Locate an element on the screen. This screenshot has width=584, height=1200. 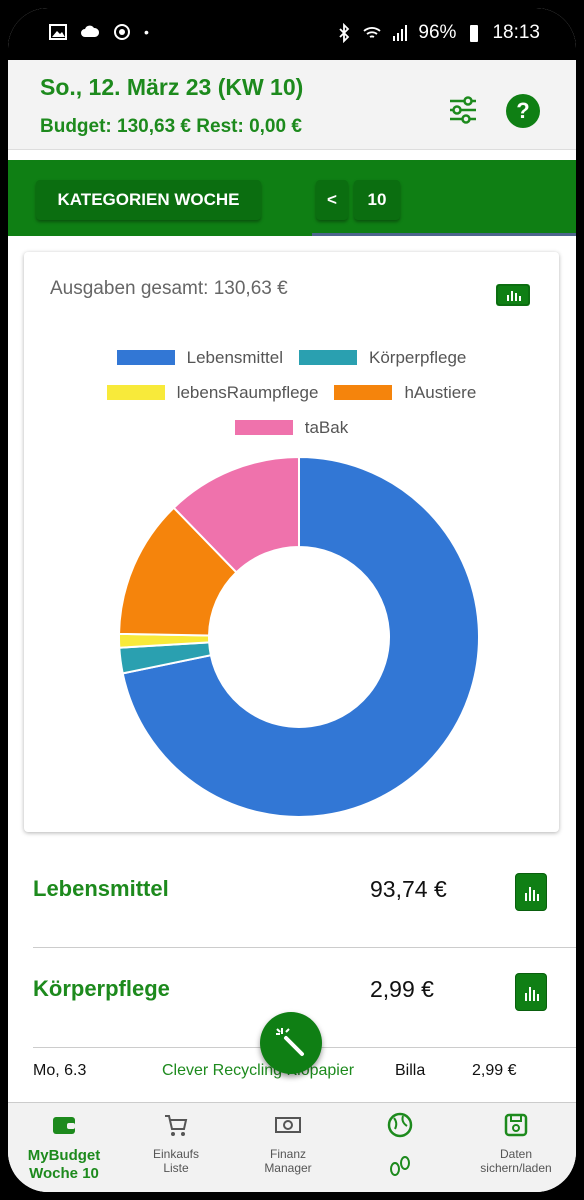
nav-footprint is located at coordinates (400, 1147).